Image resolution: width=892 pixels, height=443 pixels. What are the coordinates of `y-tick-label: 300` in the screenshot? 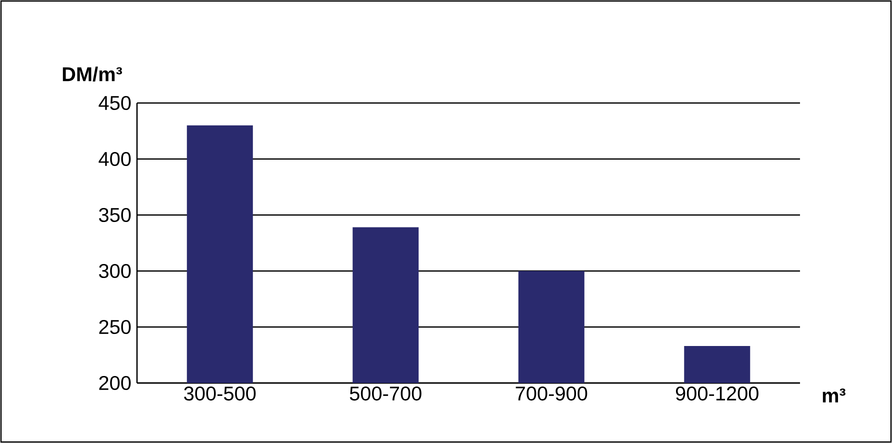 It's located at (115, 271).